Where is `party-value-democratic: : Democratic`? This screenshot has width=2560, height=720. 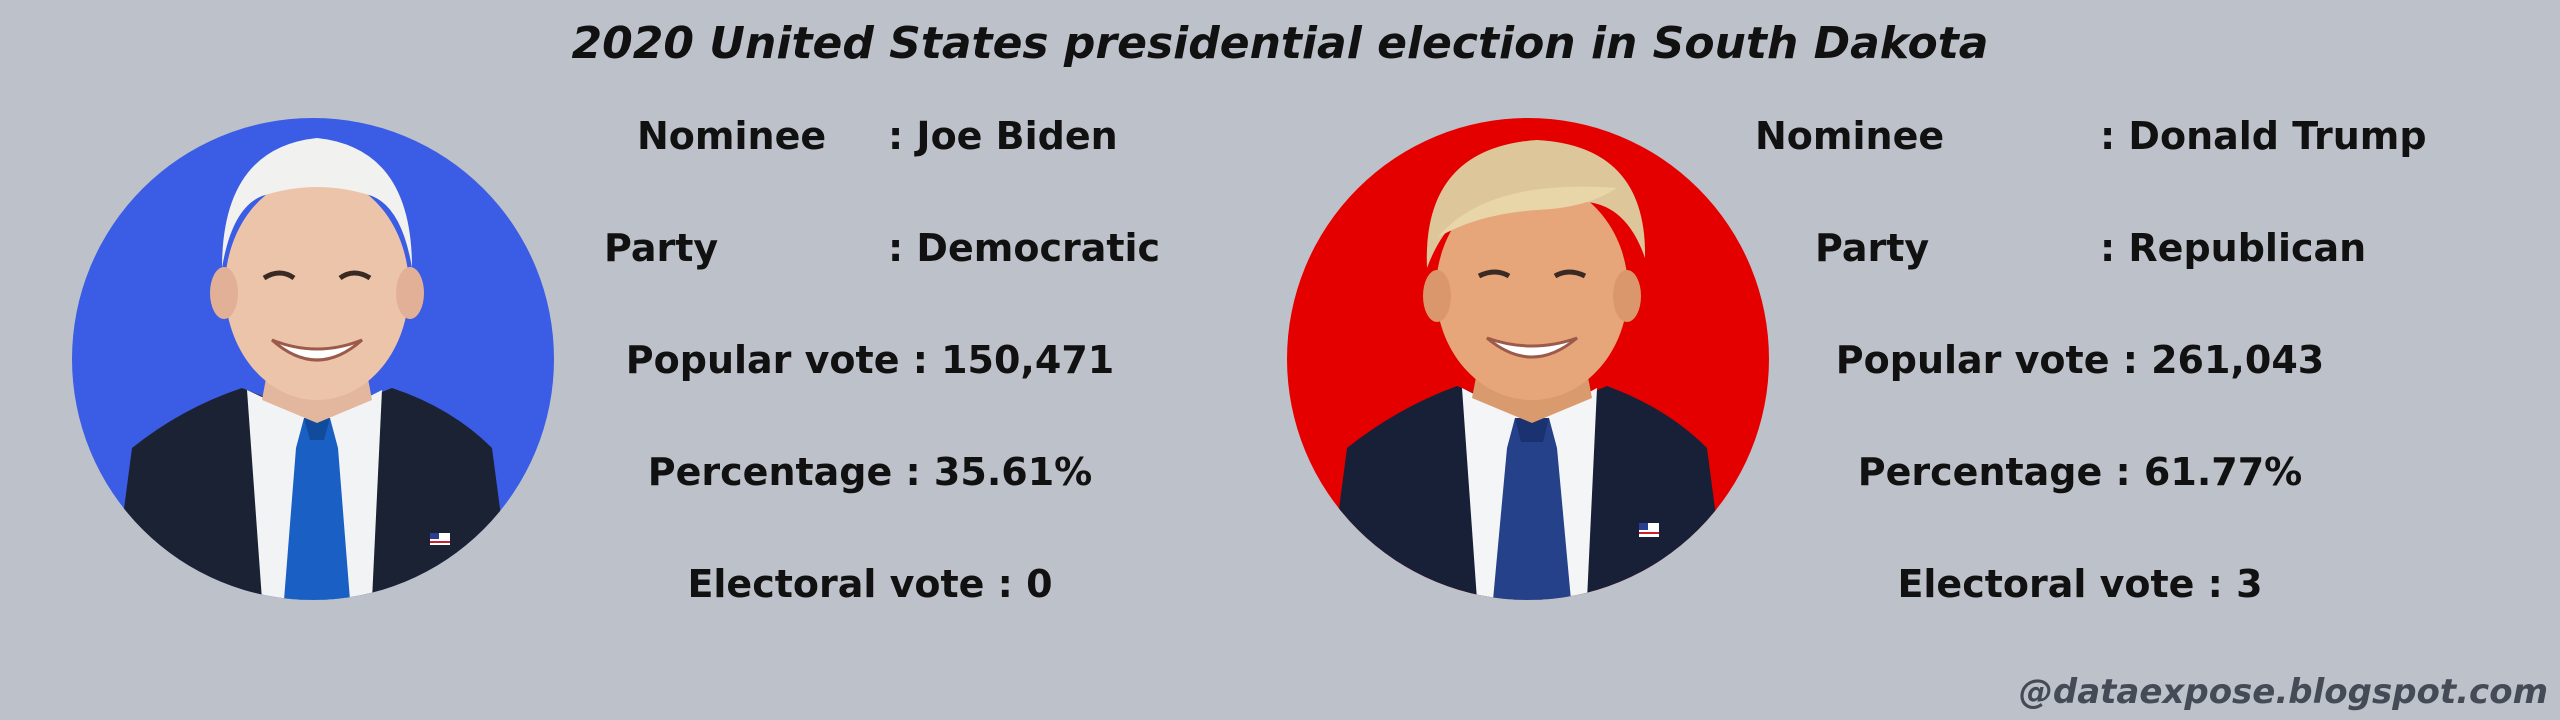
party-value-democratic: : Democratic is located at coordinates (1024, 248).